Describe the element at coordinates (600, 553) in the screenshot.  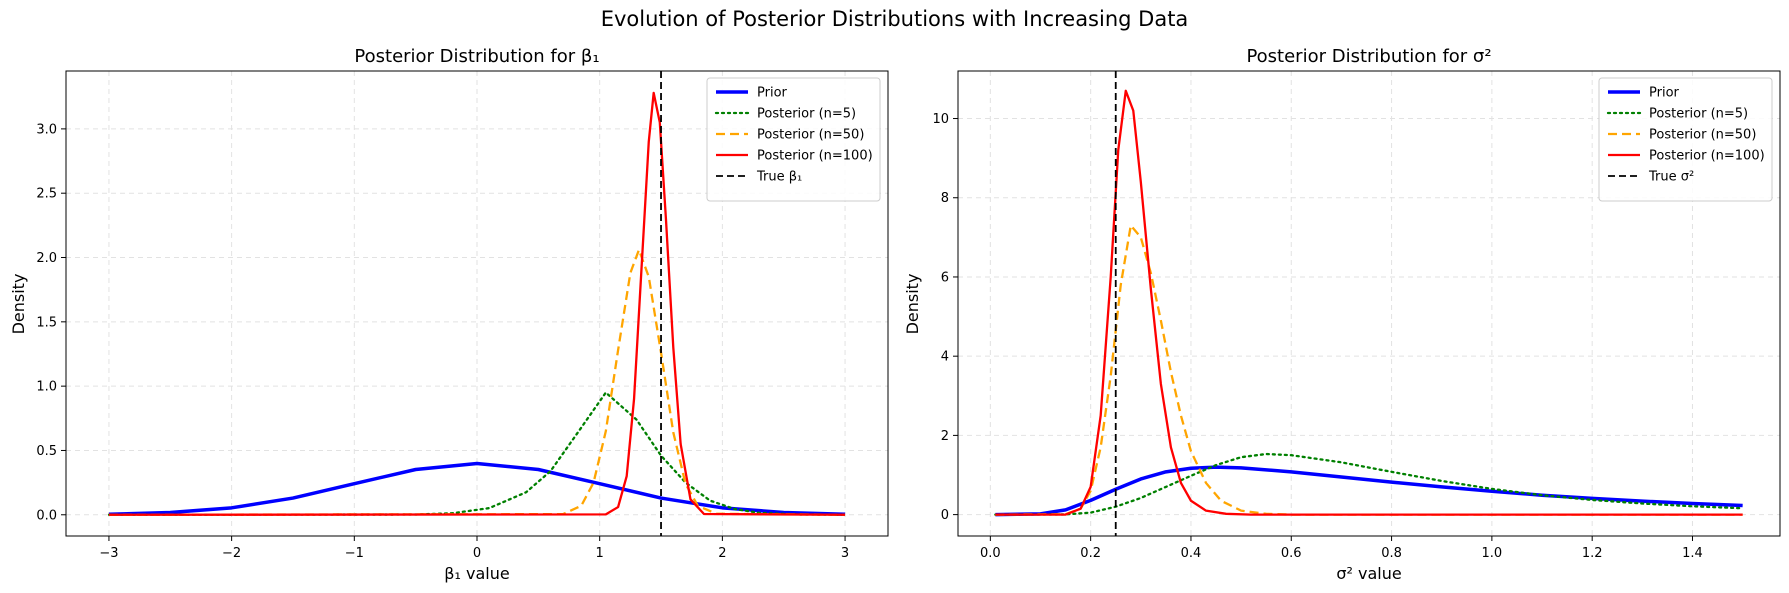
I see `x-tick-label: 1` at that location.